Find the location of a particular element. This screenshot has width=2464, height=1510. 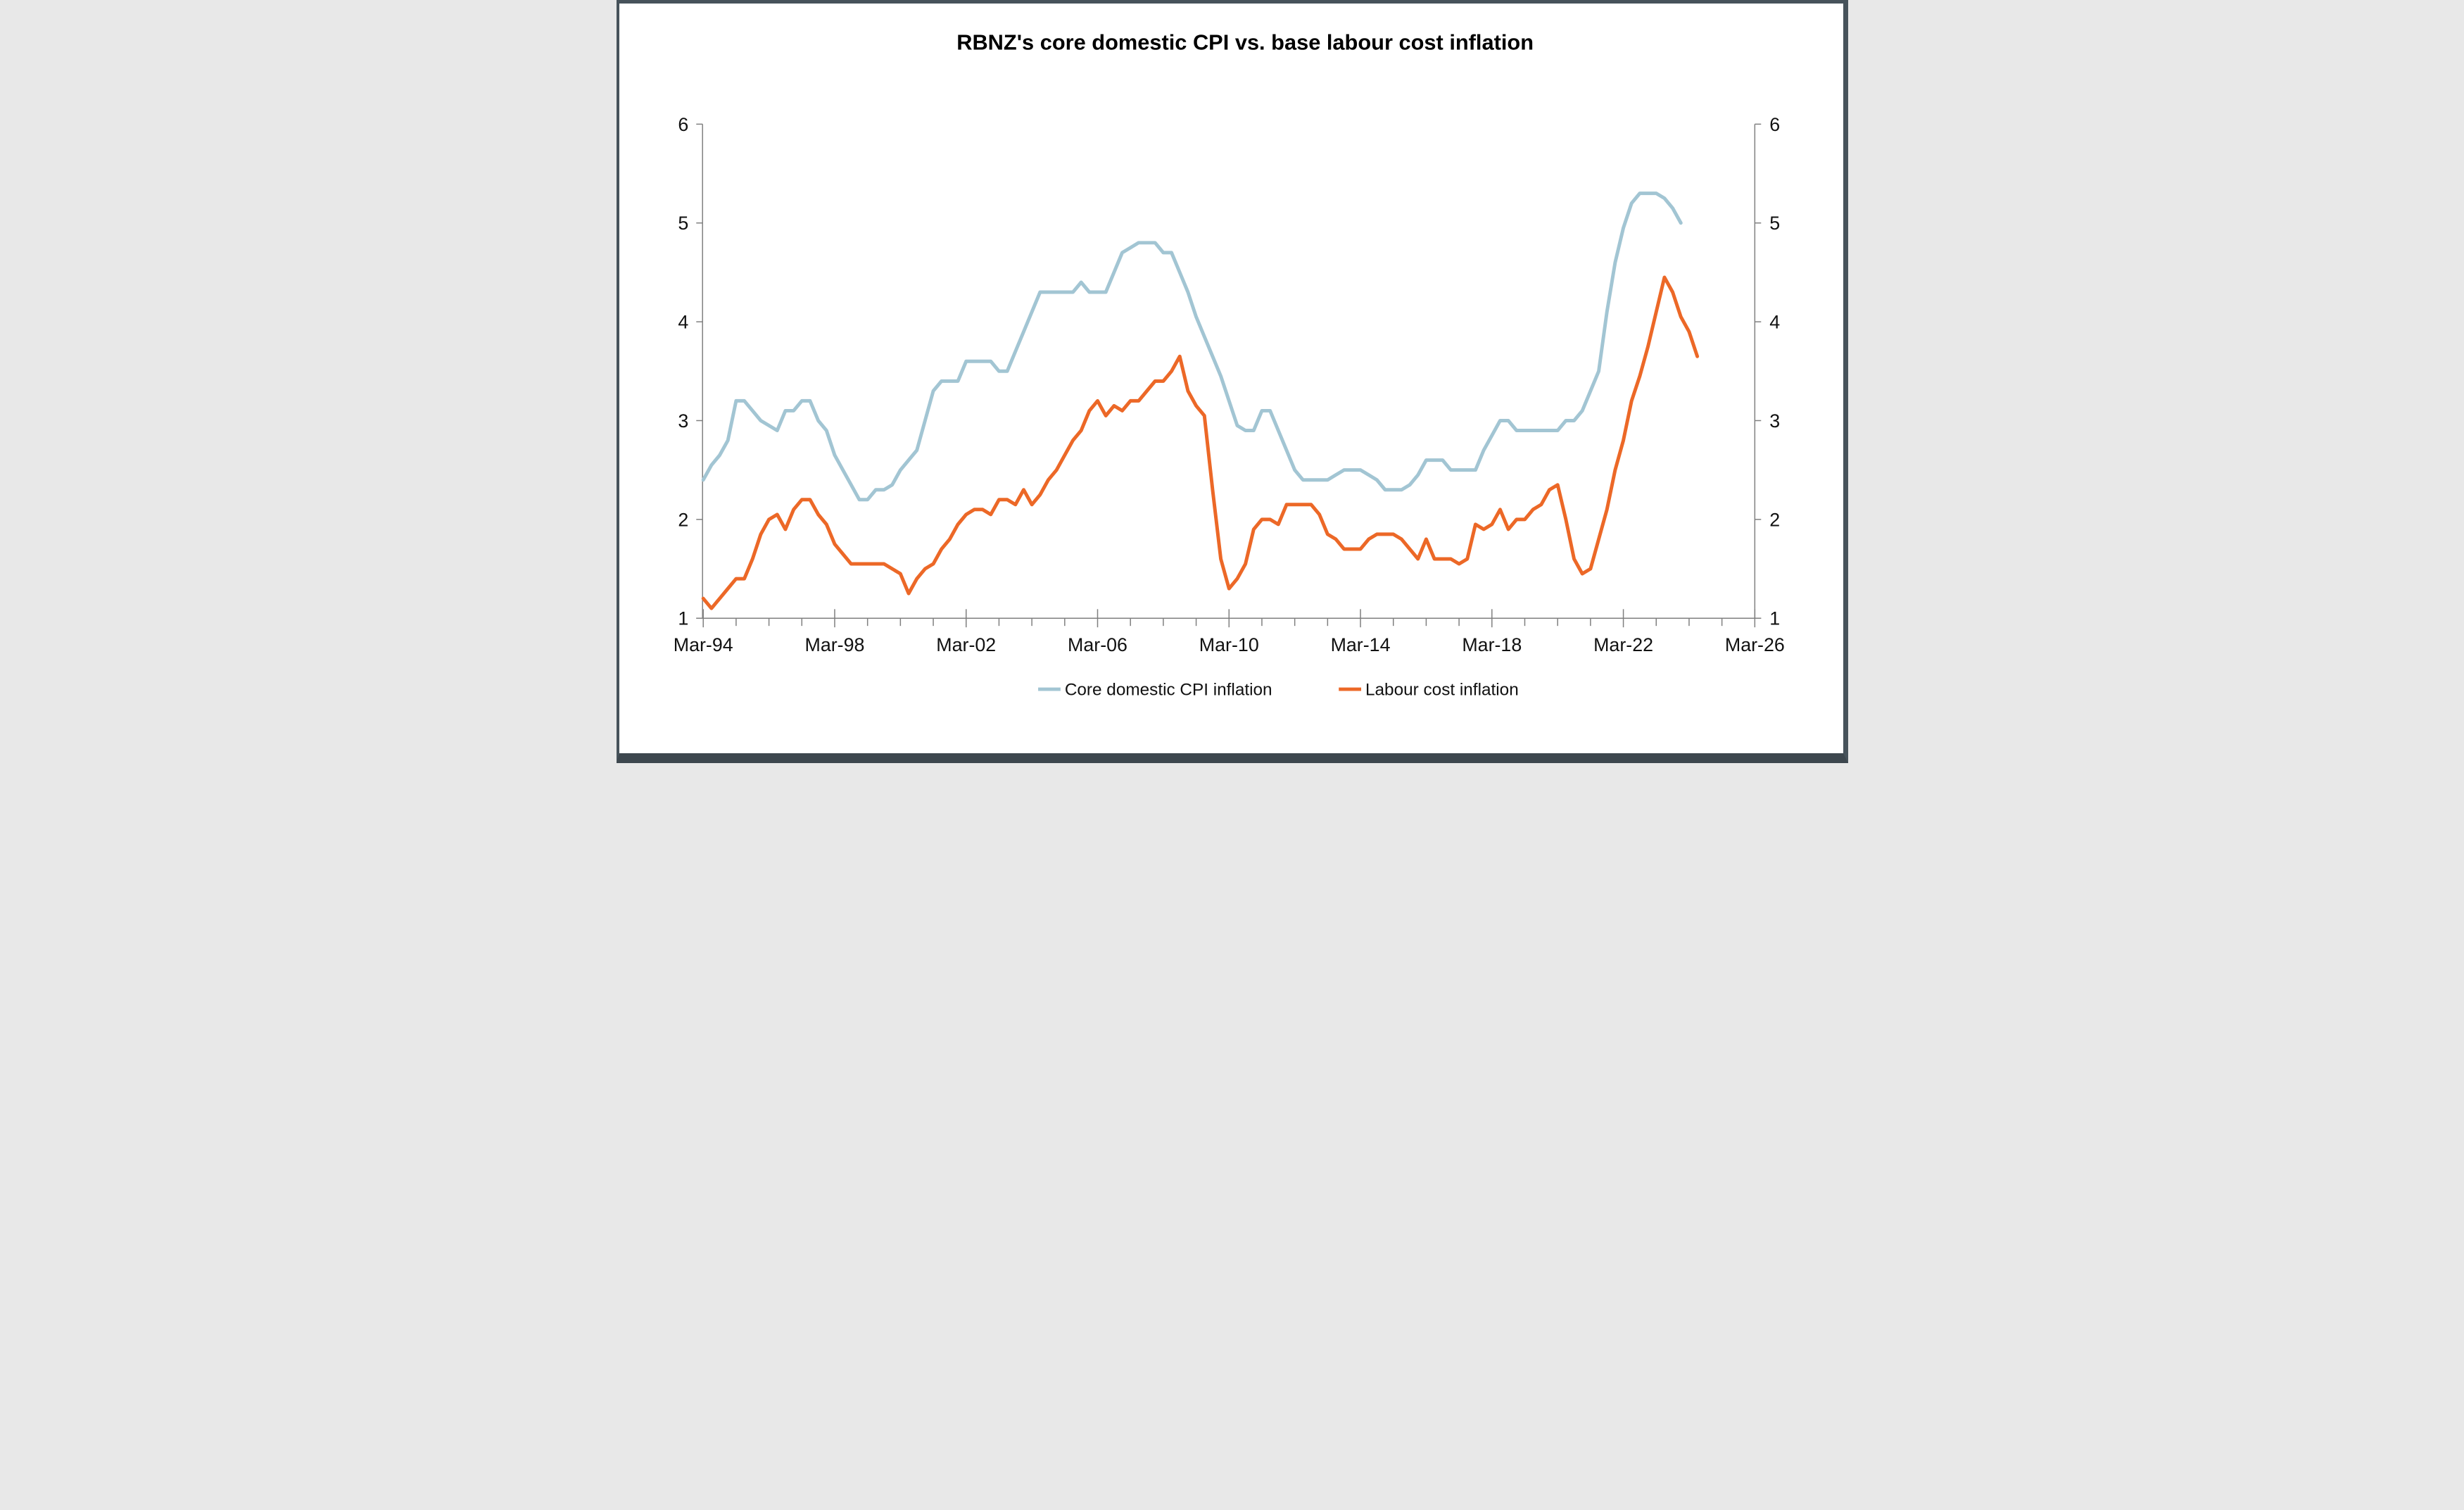

x-axis-label: Mar-98 is located at coordinates (834, 644).